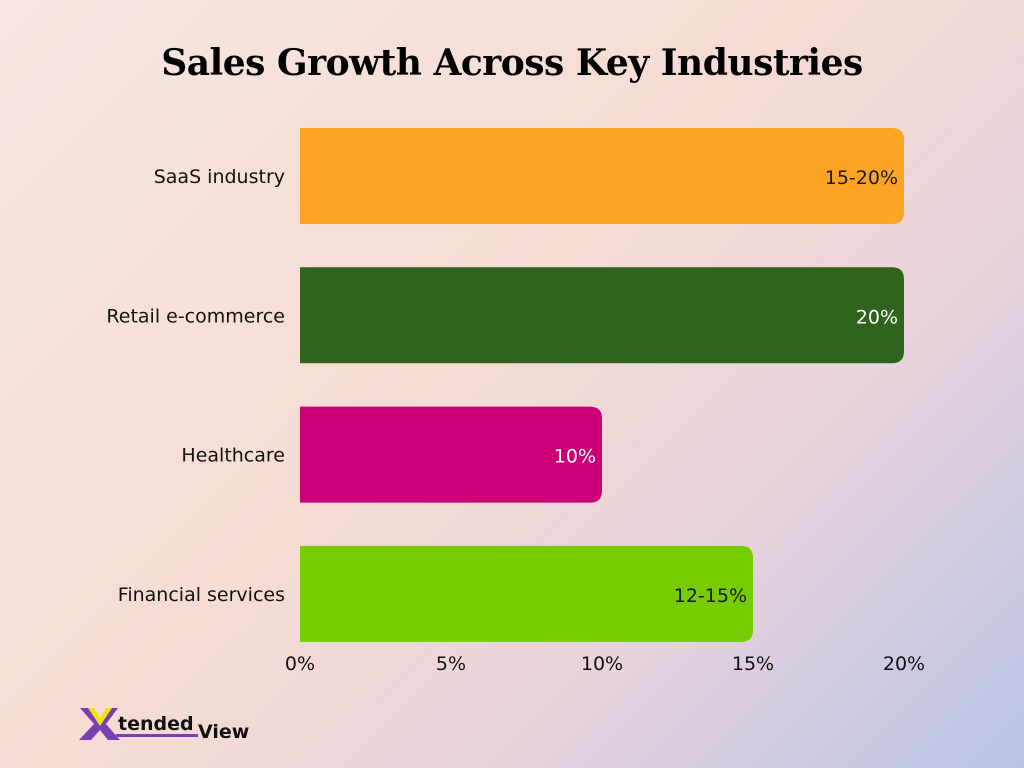 This screenshot has height=768, width=1024. Describe the element at coordinates (904, 664) in the screenshot. I see `x-tick-label: 20%` at that location.